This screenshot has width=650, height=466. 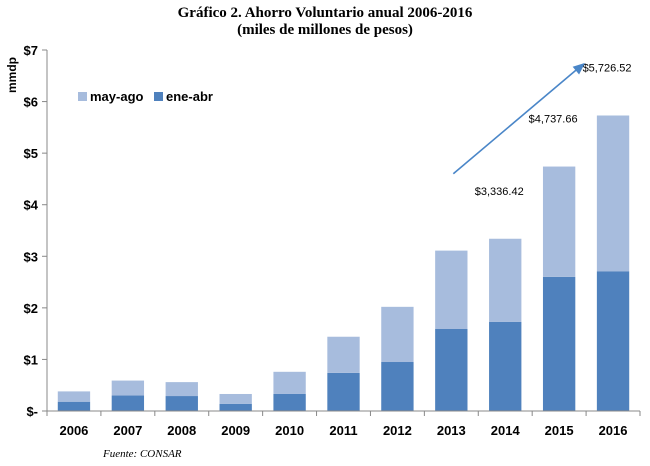 I want to click on bar-ene-abr-2007, so click(x=128, y=403).